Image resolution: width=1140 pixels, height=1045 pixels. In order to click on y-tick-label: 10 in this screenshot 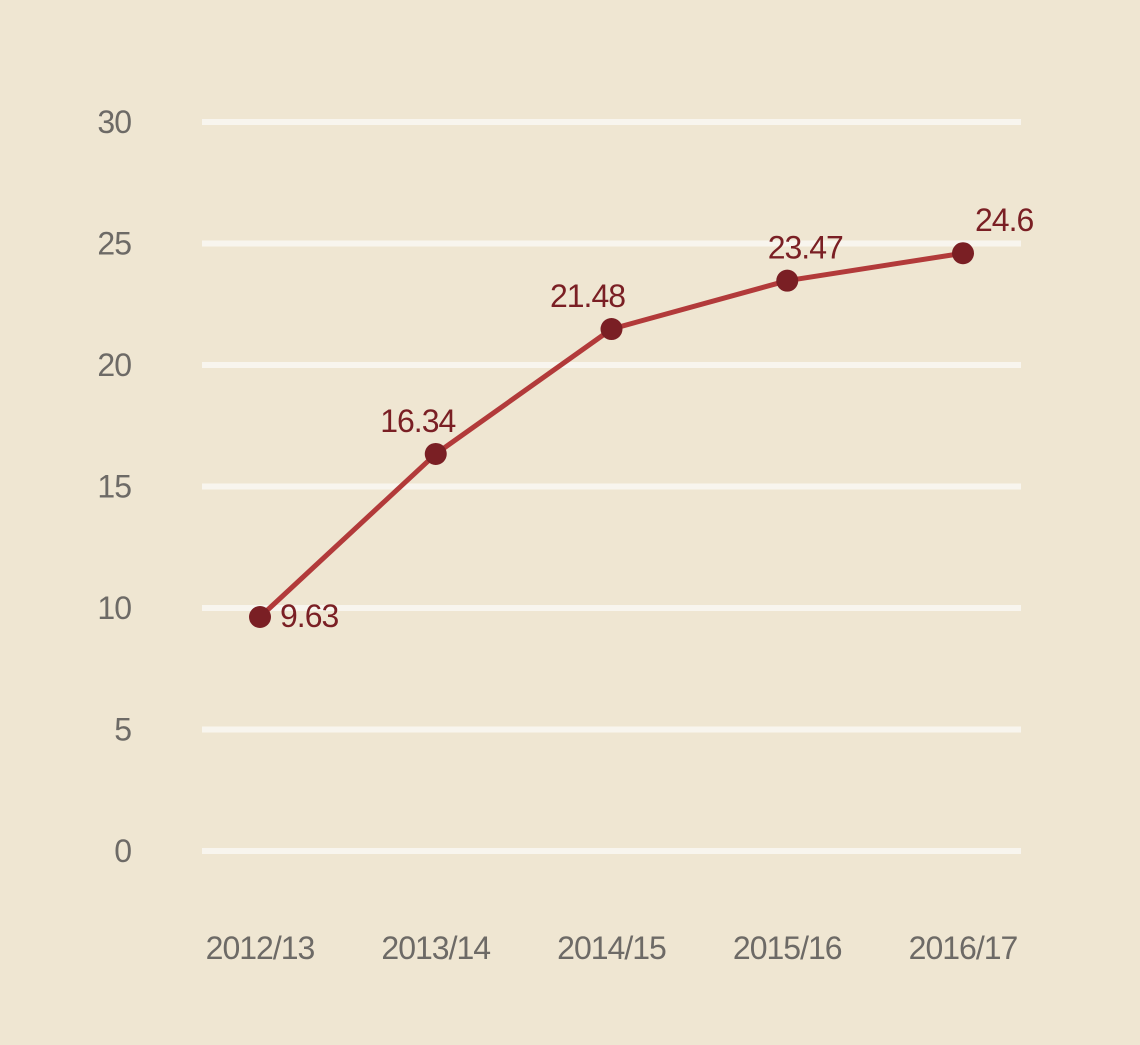, I will do `click(114, 608)`.